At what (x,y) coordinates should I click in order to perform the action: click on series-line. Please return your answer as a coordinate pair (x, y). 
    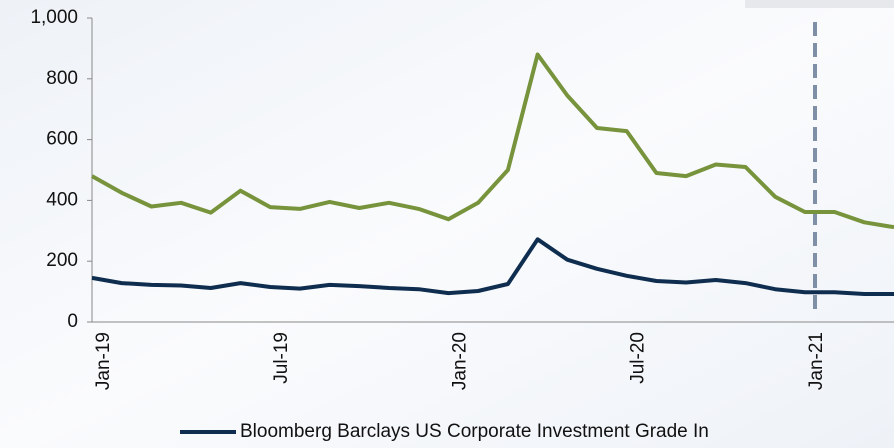
    Looking at the image, I should click on (492, 266).